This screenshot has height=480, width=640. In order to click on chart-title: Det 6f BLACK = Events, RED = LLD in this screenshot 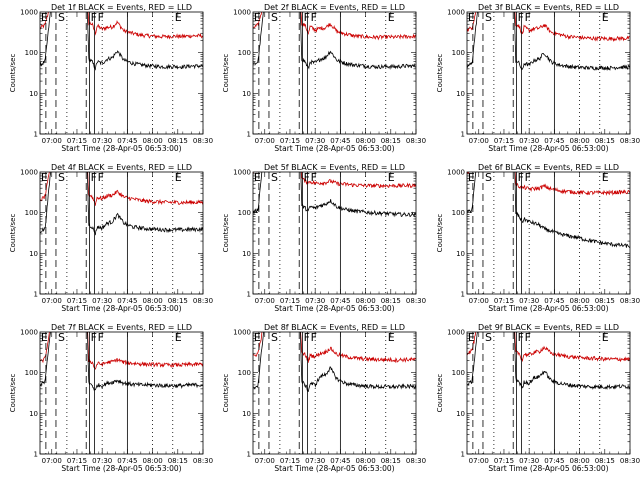, I will do `click(548, 167)`.